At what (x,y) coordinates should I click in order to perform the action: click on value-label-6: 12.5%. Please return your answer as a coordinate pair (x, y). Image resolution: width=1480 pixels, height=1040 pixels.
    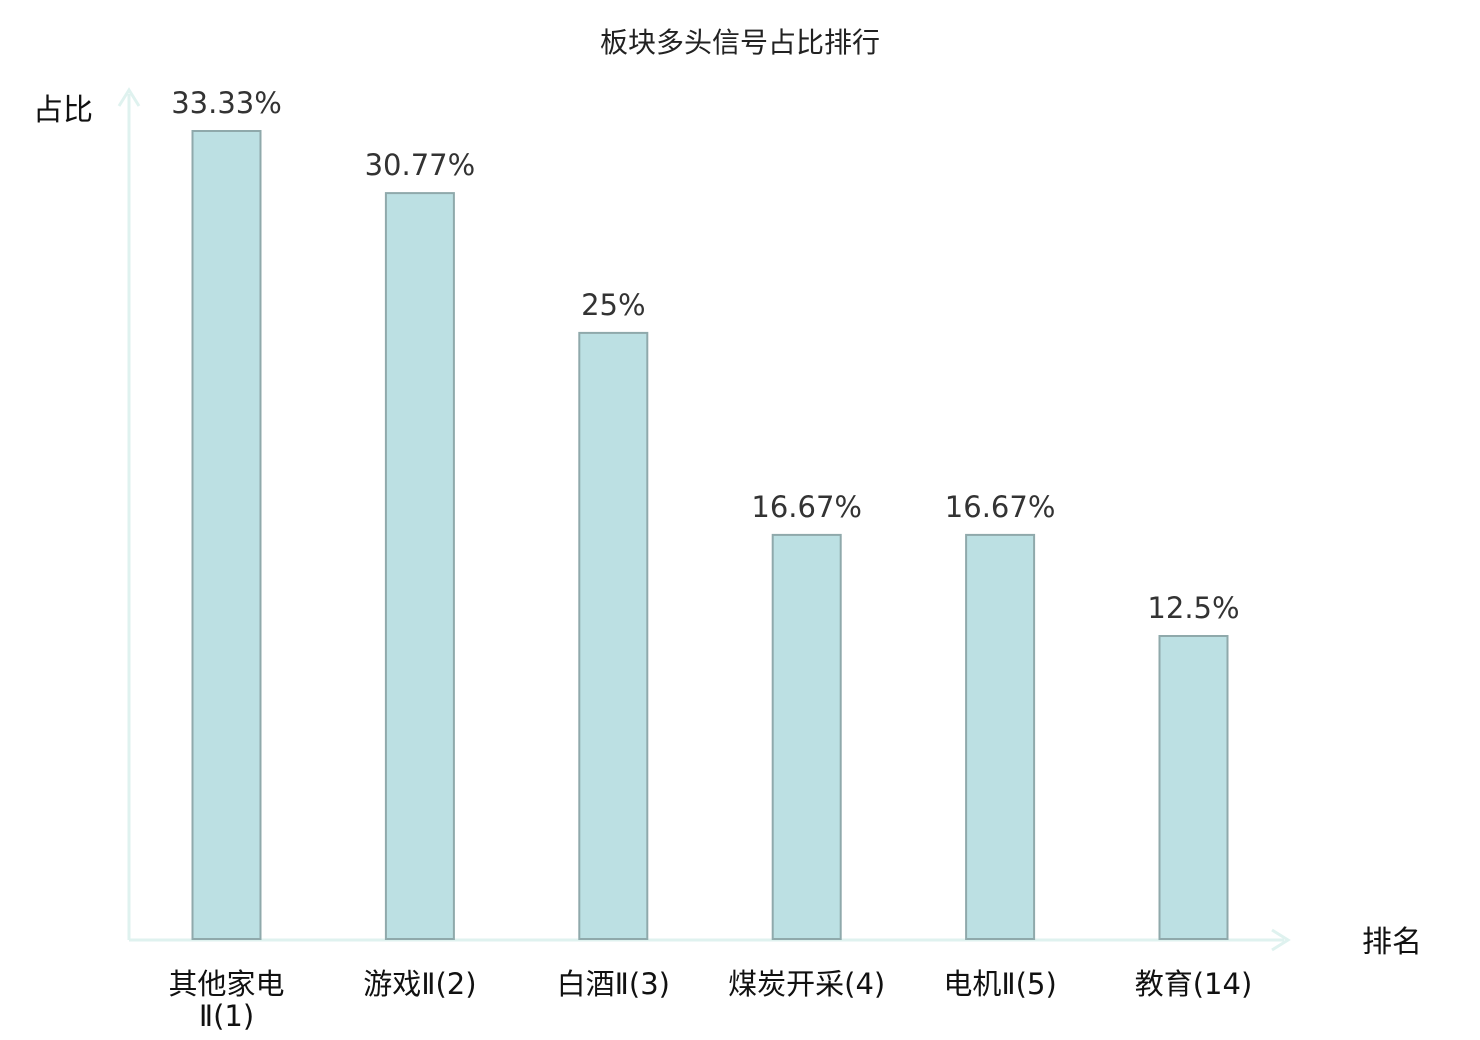
    Looking at the image, I should click on (1193, 608).